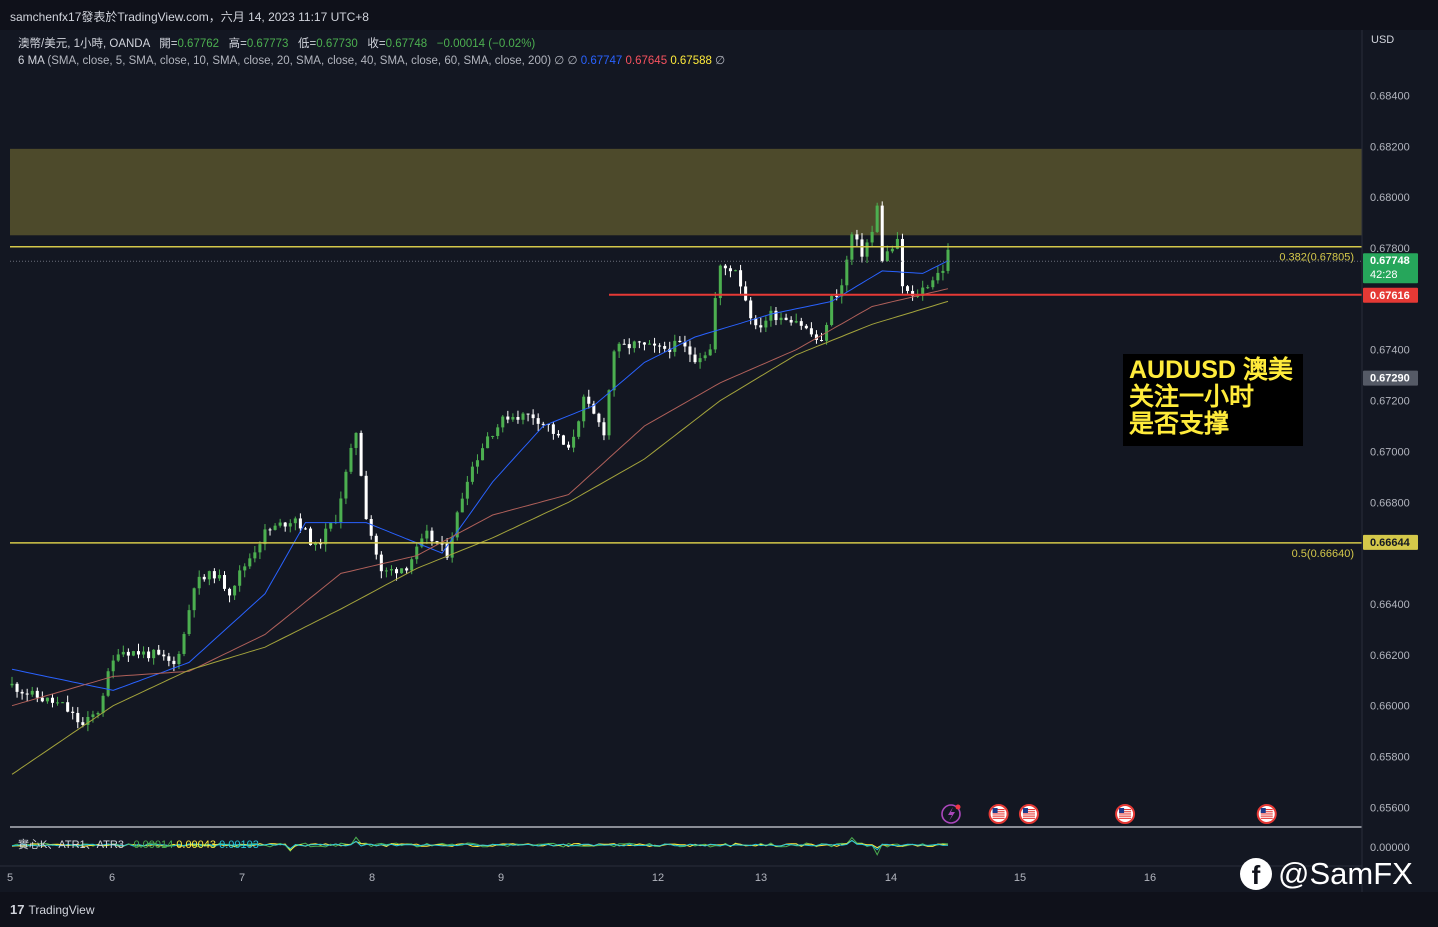 The width and height of the screenshot is (1438, 927). I want to click on facebook-icon: f, so click(1256, 874).